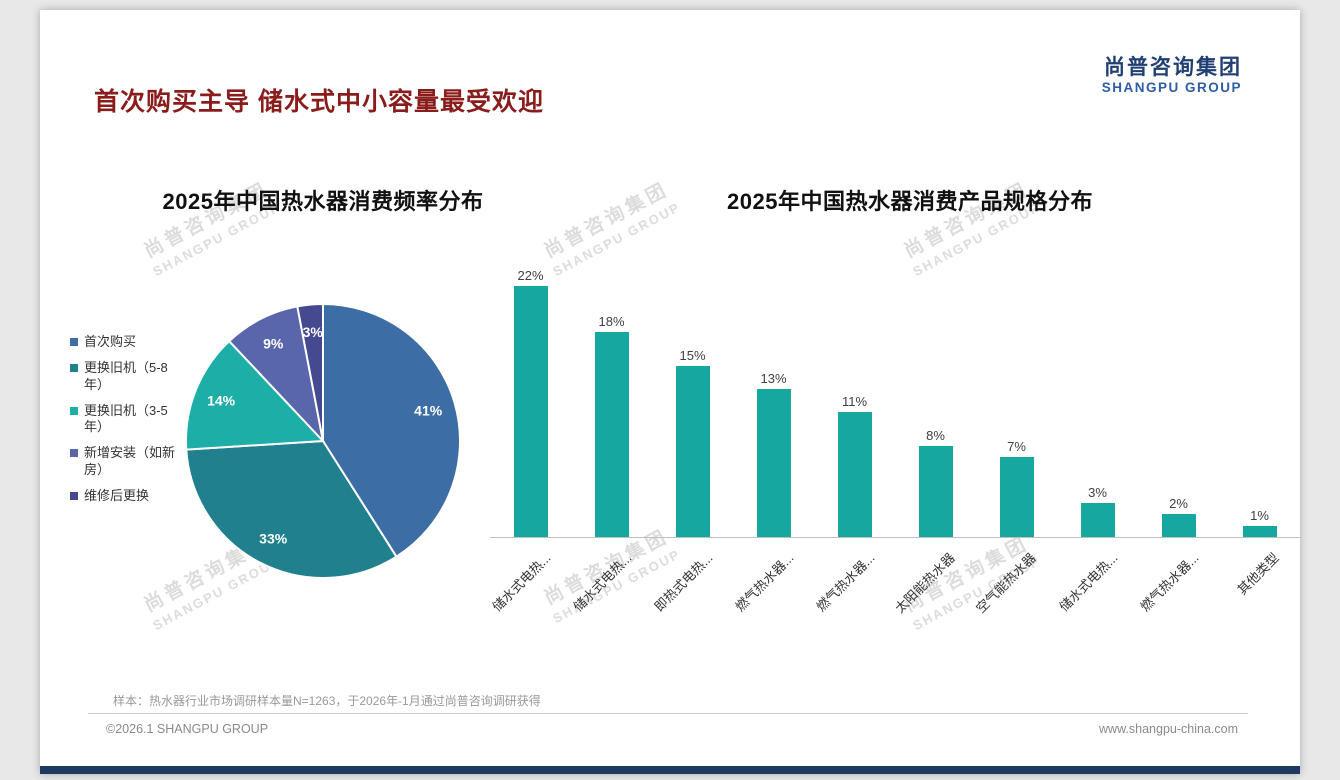 The image size is (1340, 780). I want to click on bar-column: 8%, so click(935, 482).